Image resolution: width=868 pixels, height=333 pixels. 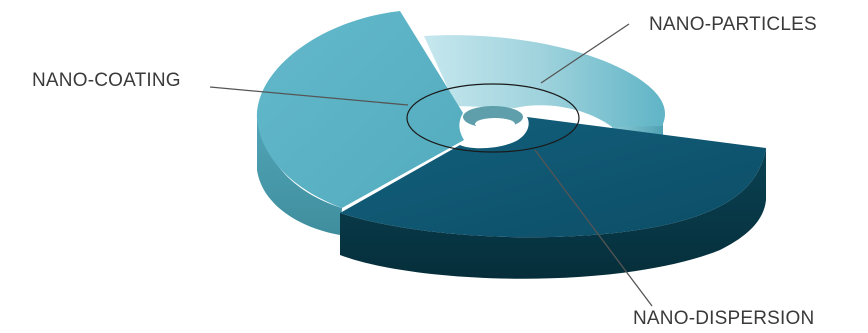 What do you see at coordinates (309, 96) in the screenshot?
I see `leader-line-coating` at bounding box center [309, 96].